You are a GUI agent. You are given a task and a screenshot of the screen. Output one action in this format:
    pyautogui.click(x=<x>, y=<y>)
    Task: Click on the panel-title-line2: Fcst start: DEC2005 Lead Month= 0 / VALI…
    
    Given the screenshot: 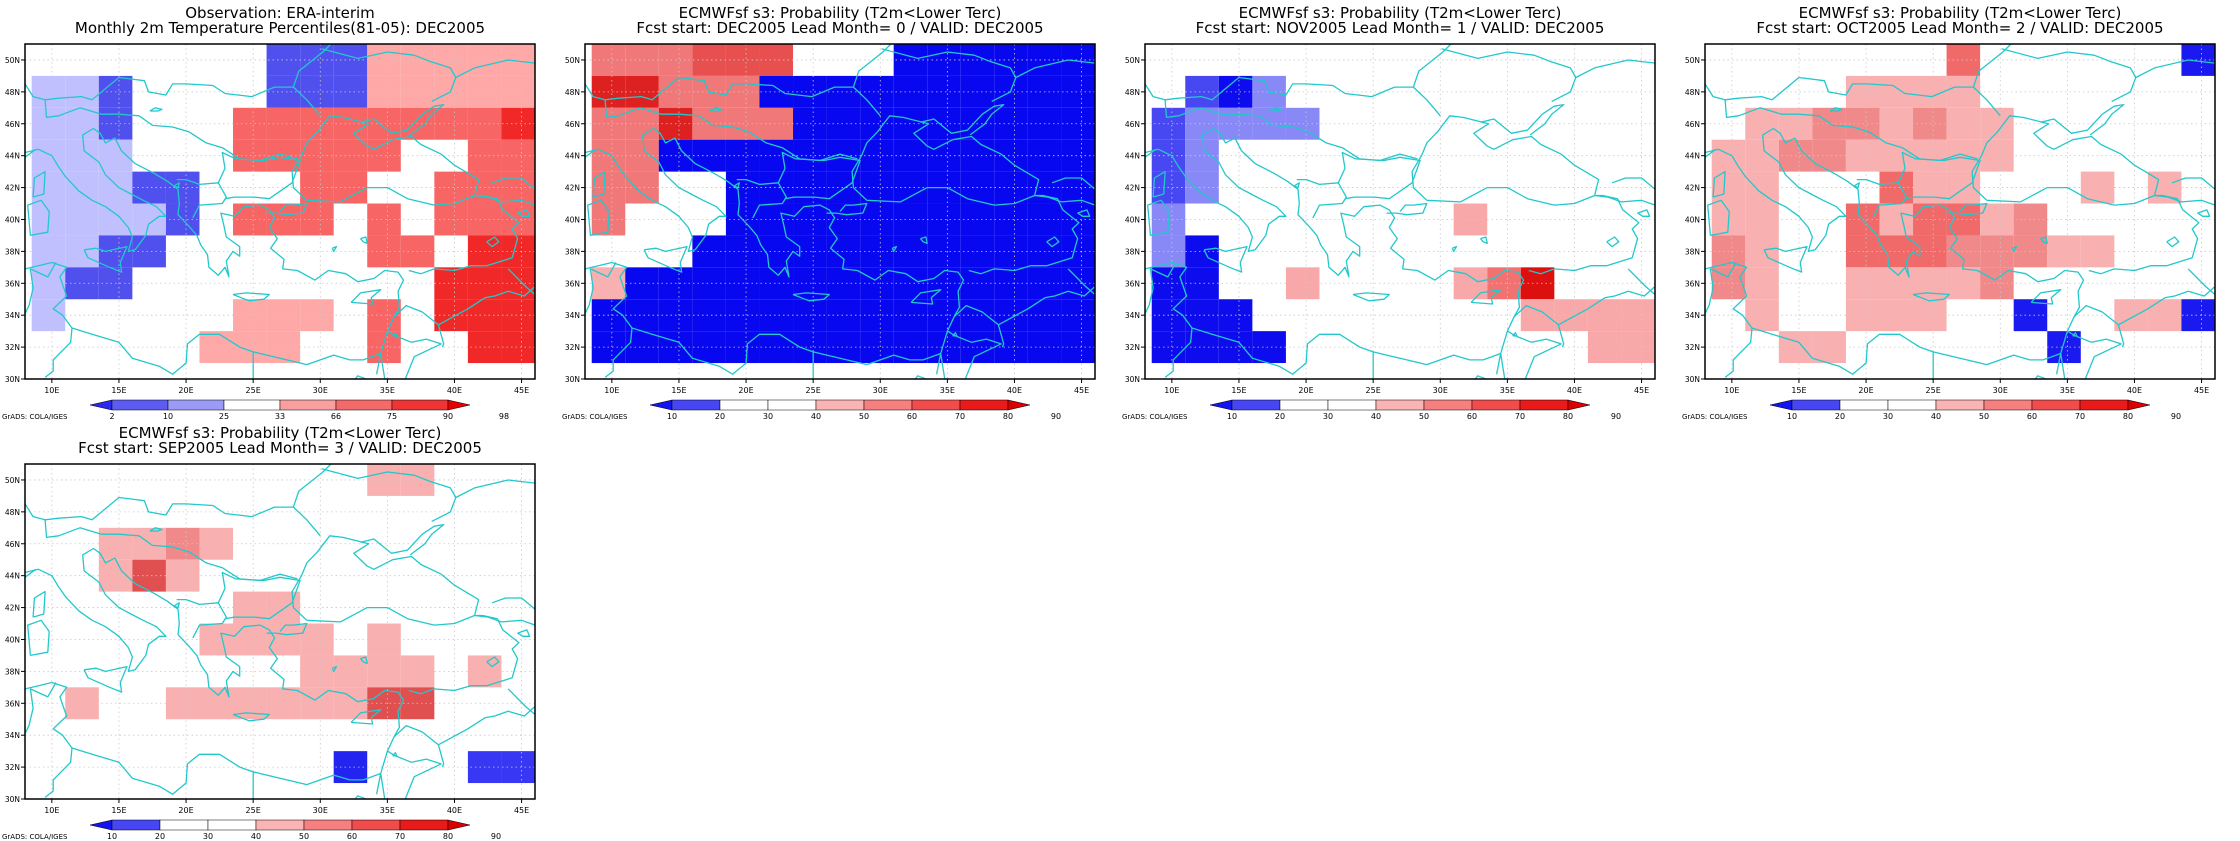 What is the action you would take?
    pyautogui.click(x=840, y=28)
    